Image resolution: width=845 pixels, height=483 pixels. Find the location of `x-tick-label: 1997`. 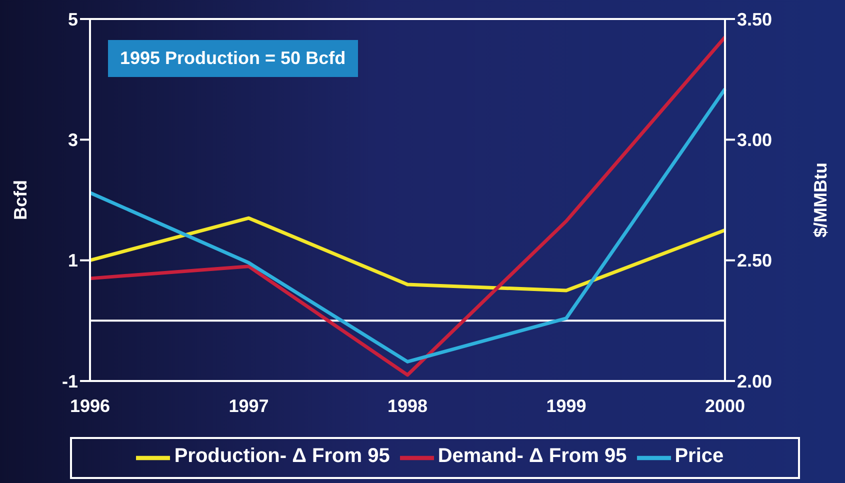

x-tick-label: 1997 is located at coordinates (248, 406).